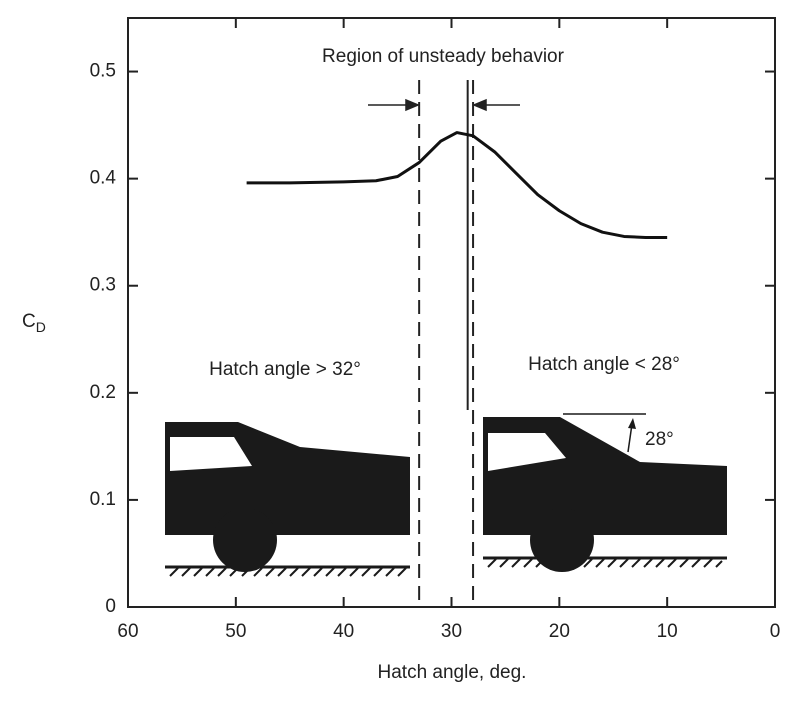 Image resolution: width=790 pixels, height=702 pixels. What do you see at coordinates (667, 631) in the screenshot?
I see `x-tick-label: 10` at bounding box center [667, 631].